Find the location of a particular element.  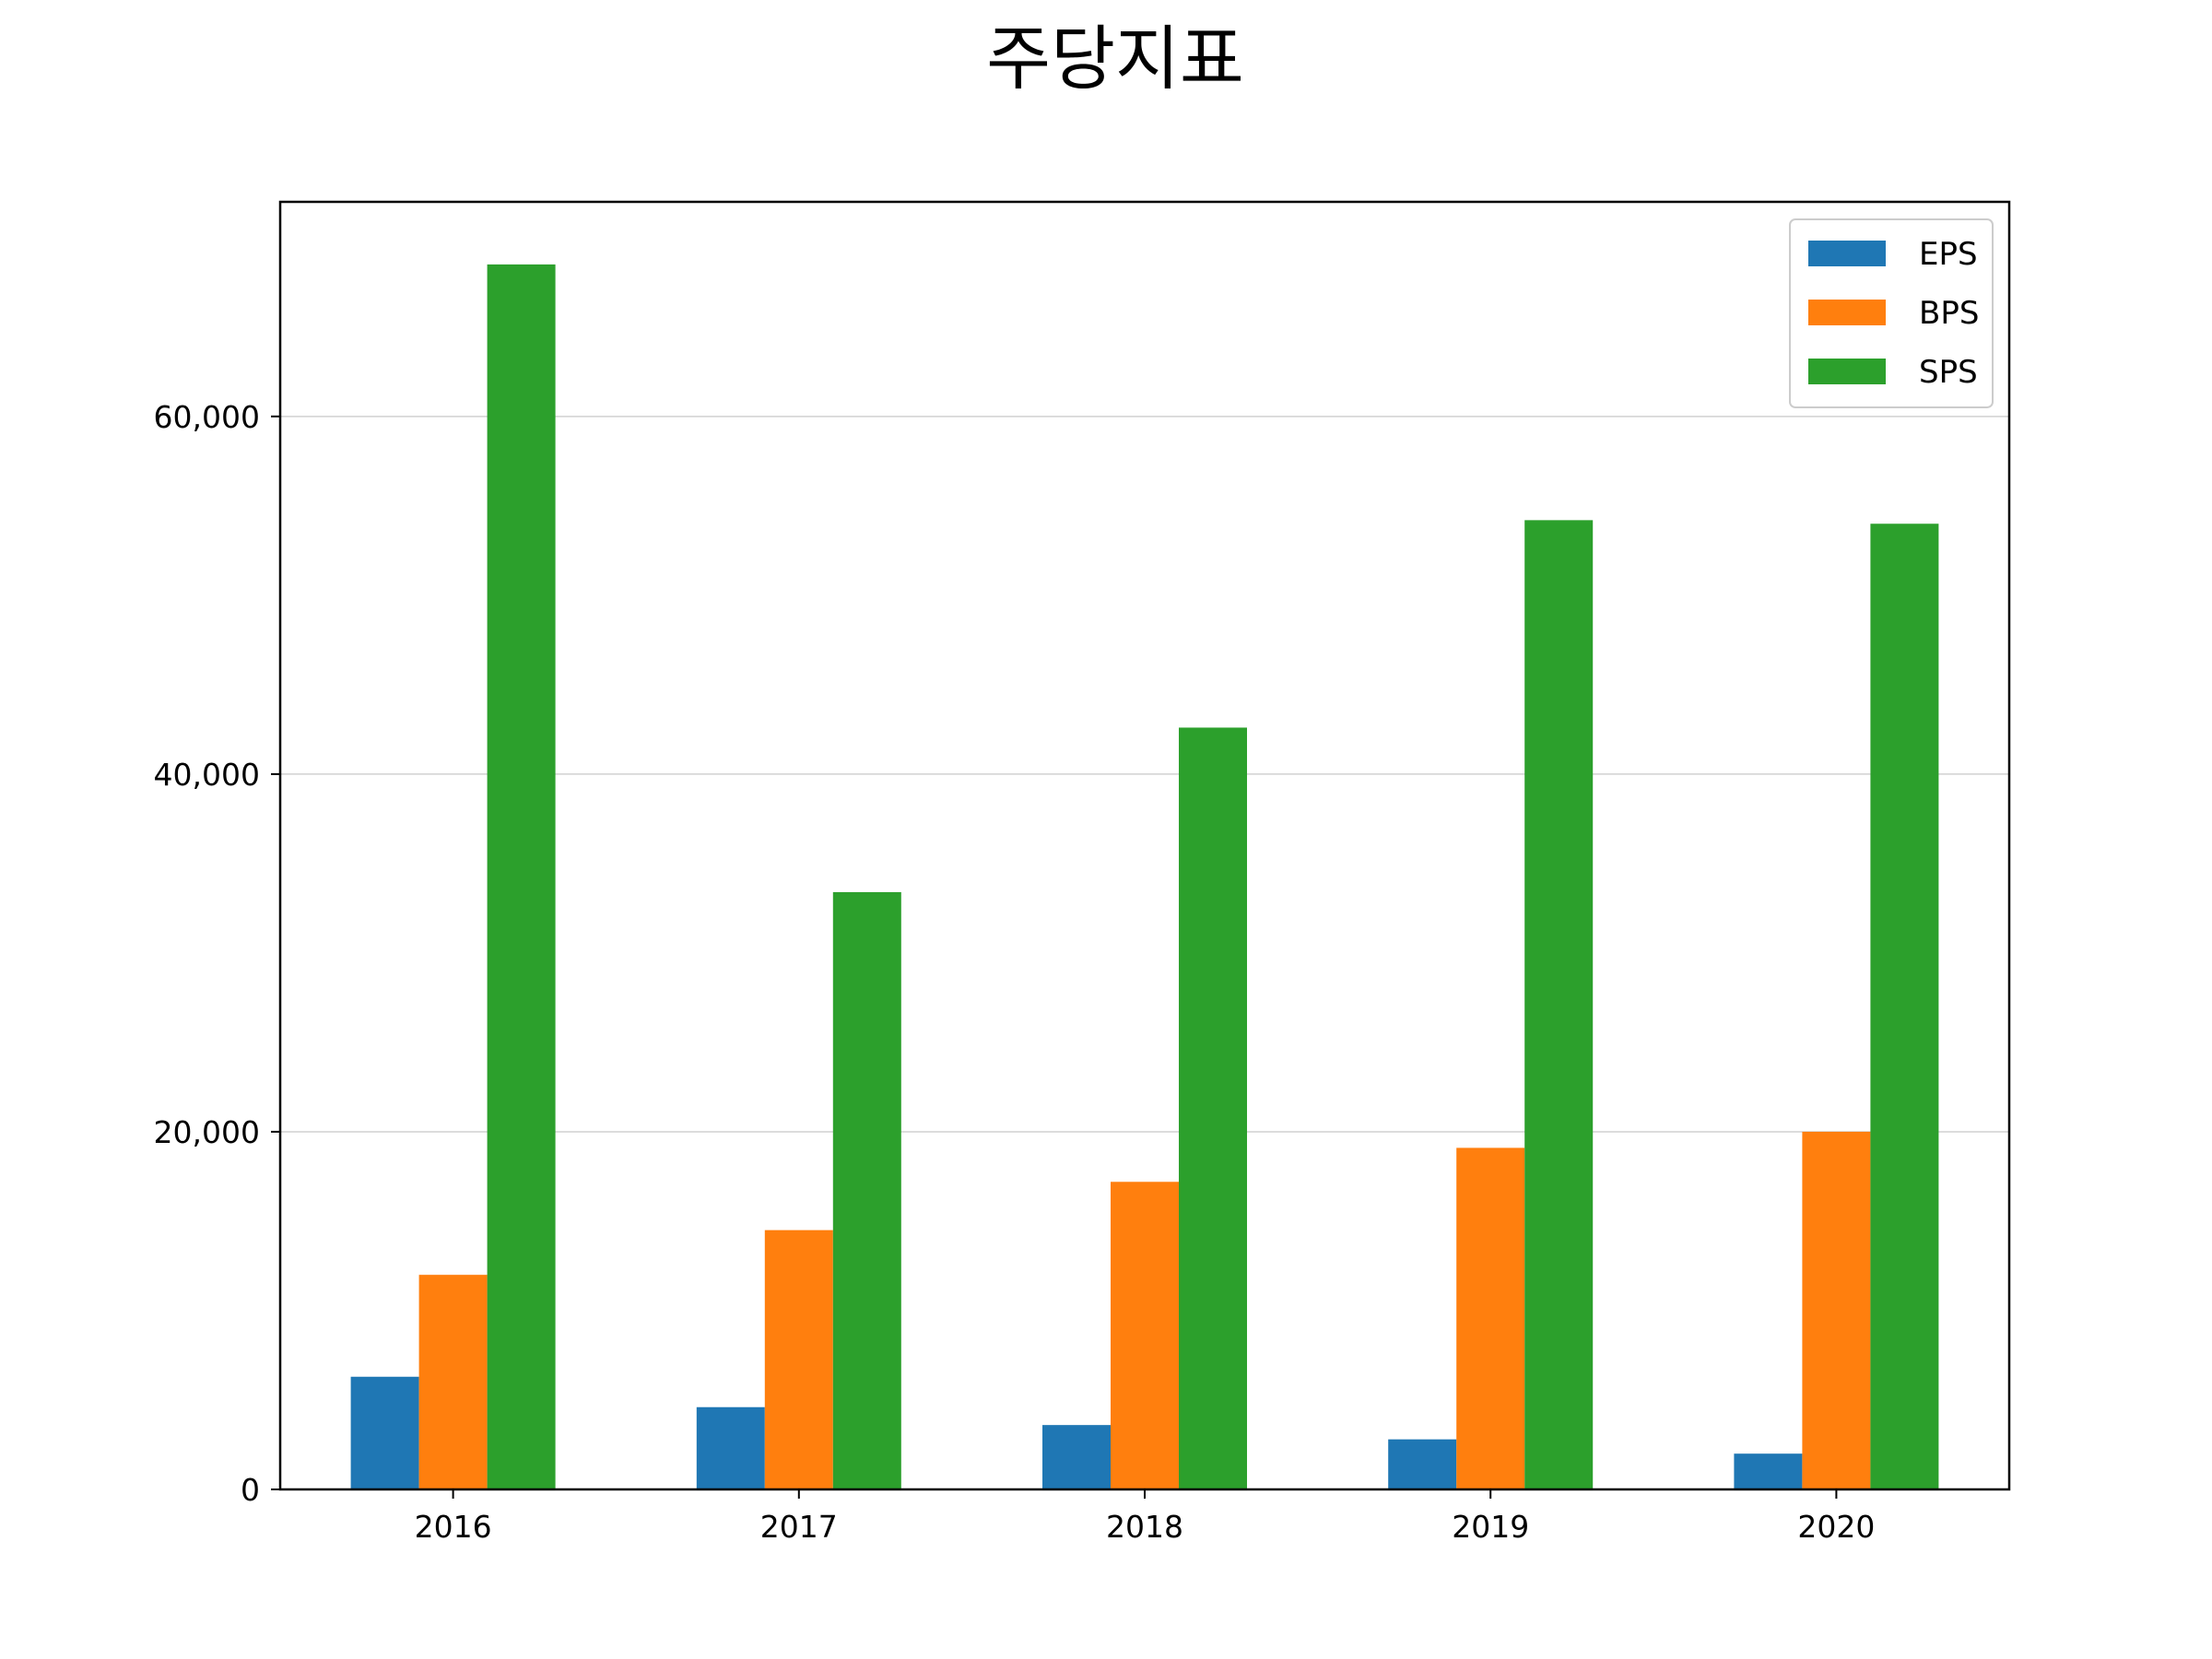

x-tick-label: 2020 is located at coordinates (1836, 1527).